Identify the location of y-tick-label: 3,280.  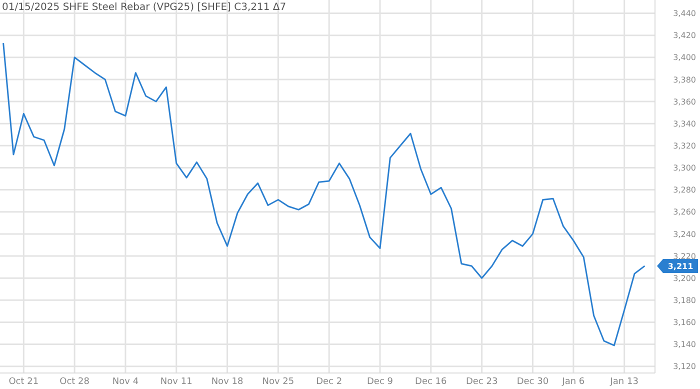
(684, 190).